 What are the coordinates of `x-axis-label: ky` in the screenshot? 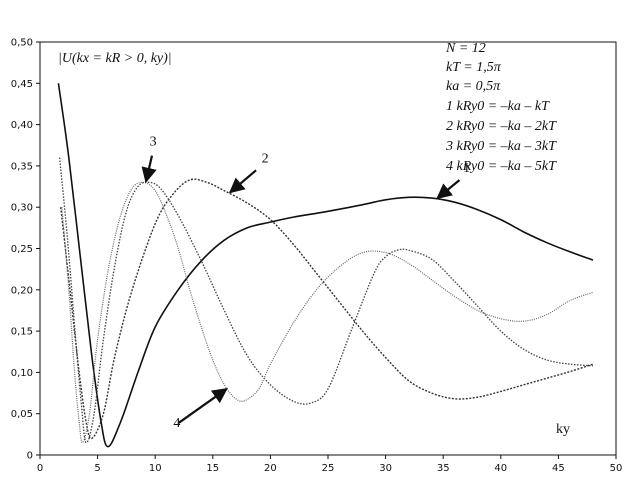 It's located at (563, 429).